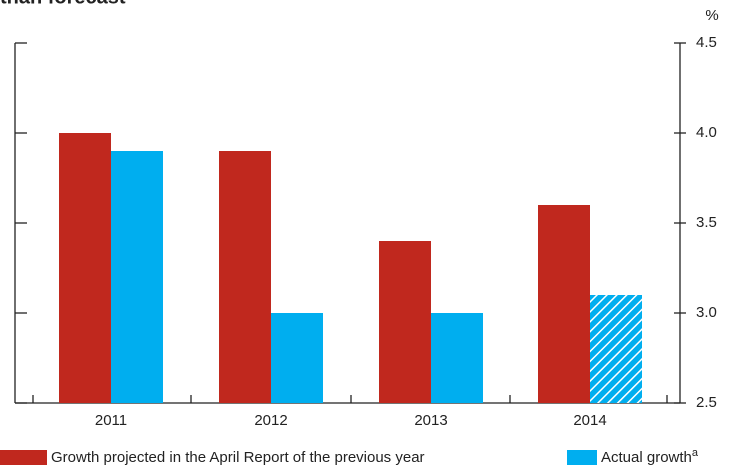 The height and width of the screenshot is (470, 730). Describe the element at coordinates (706, 312) in the screenshot. I see `y-tick-label: 3.0` at that location.